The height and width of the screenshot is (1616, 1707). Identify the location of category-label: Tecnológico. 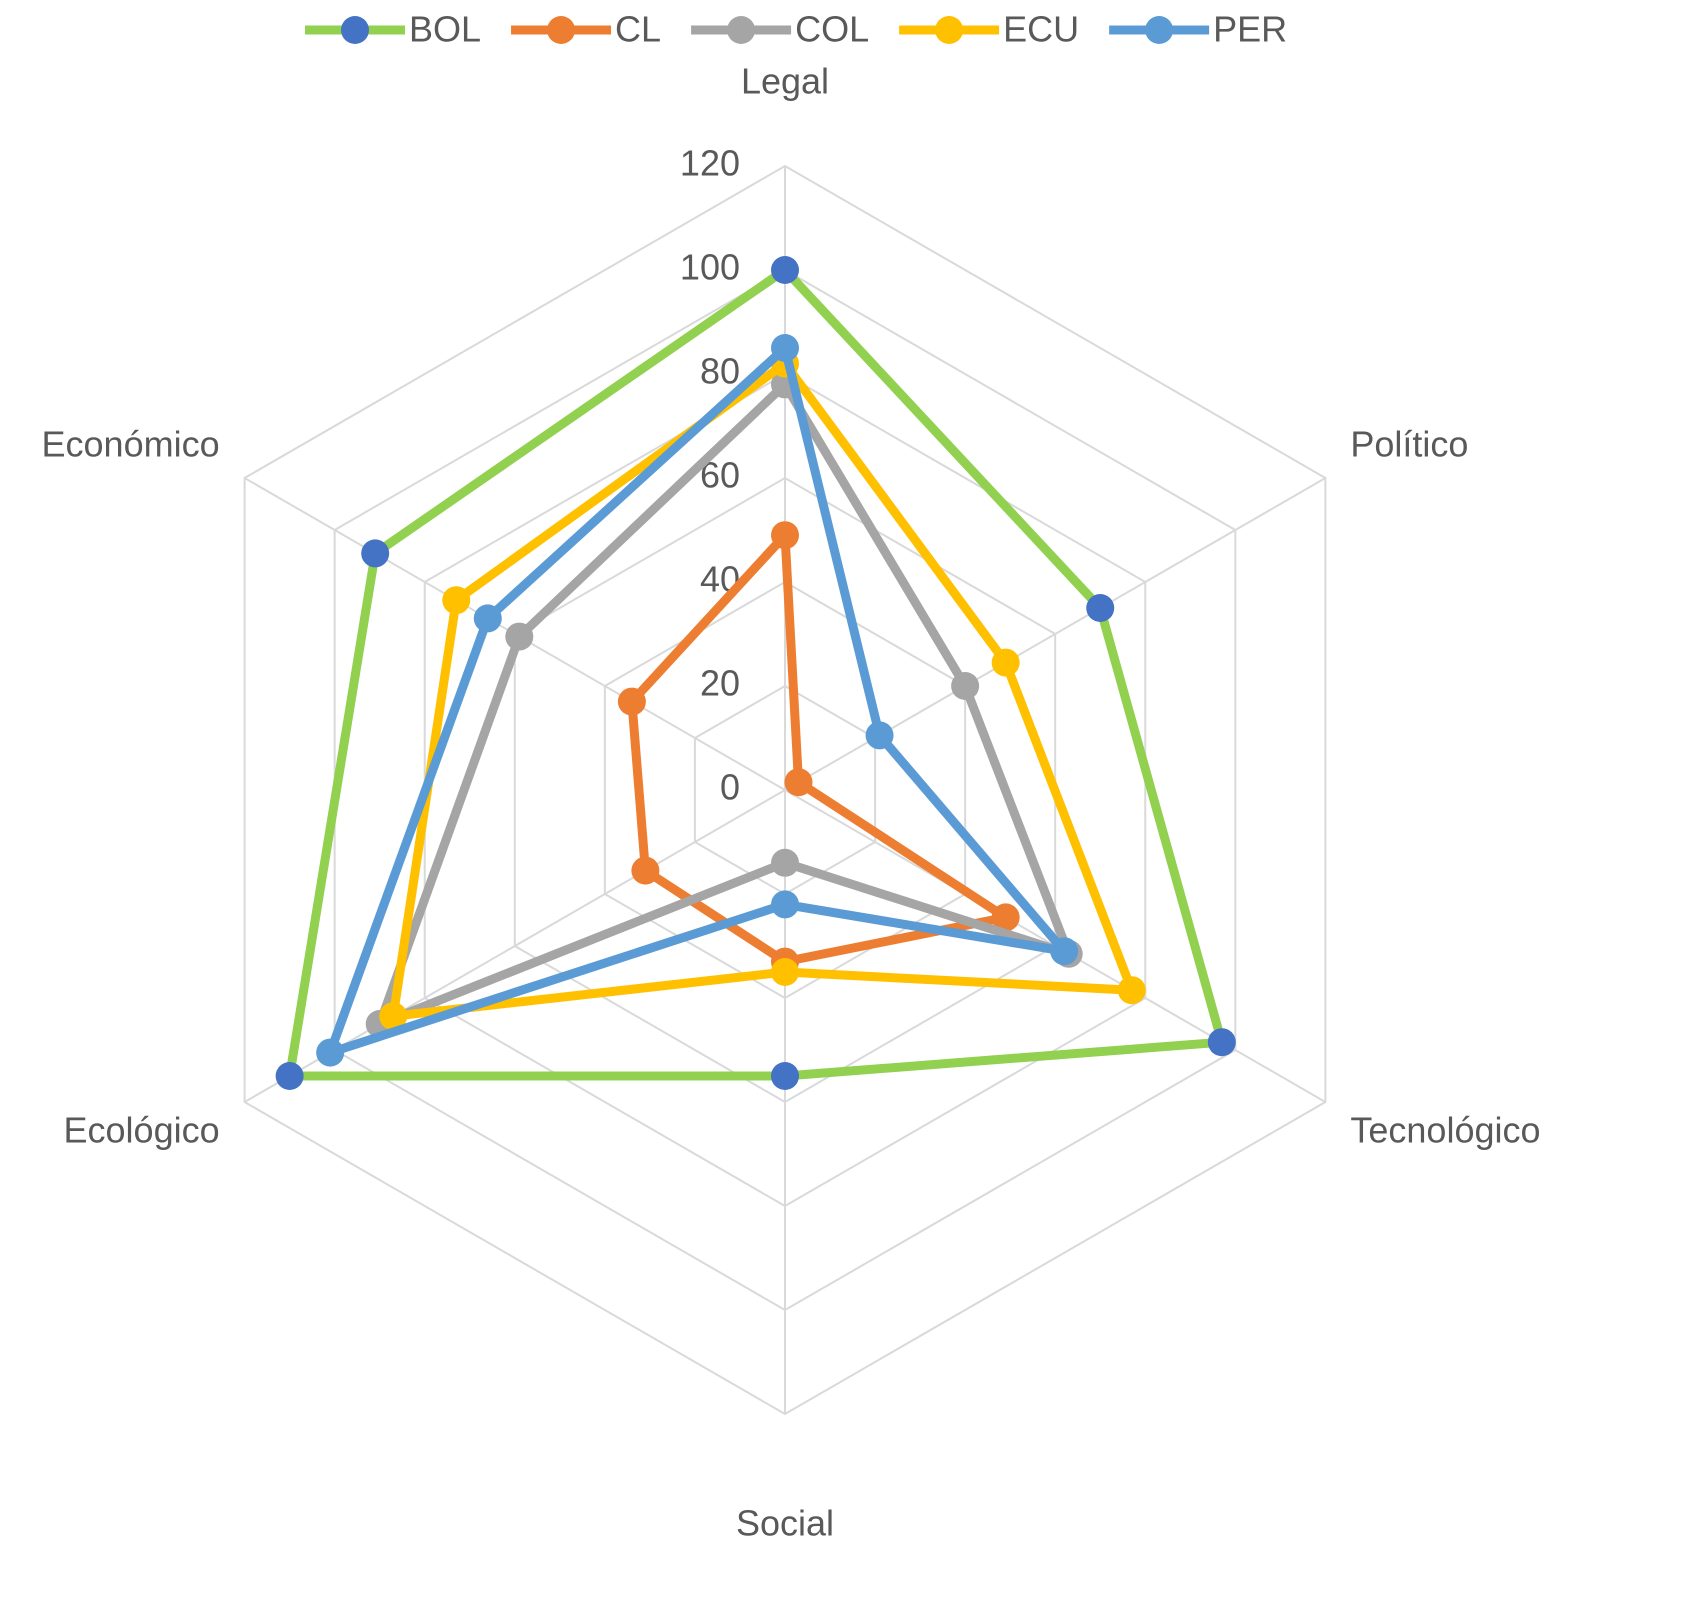
(1445, 1130).